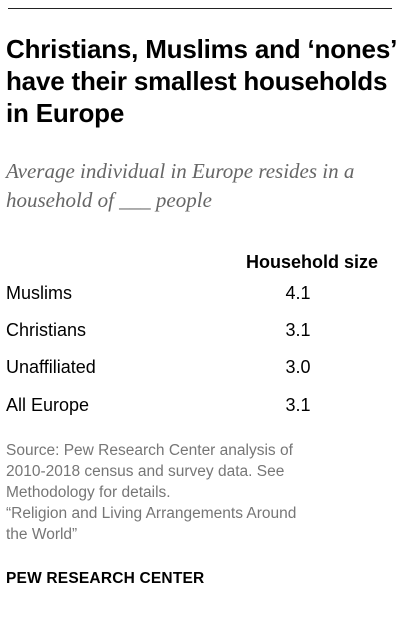 The height and width of the screenshot is (632, 408). Describe the element at coordinates (151, 513) in the screenshot. I see `source-line: “Religion and Living Arrangements Around` at that location.